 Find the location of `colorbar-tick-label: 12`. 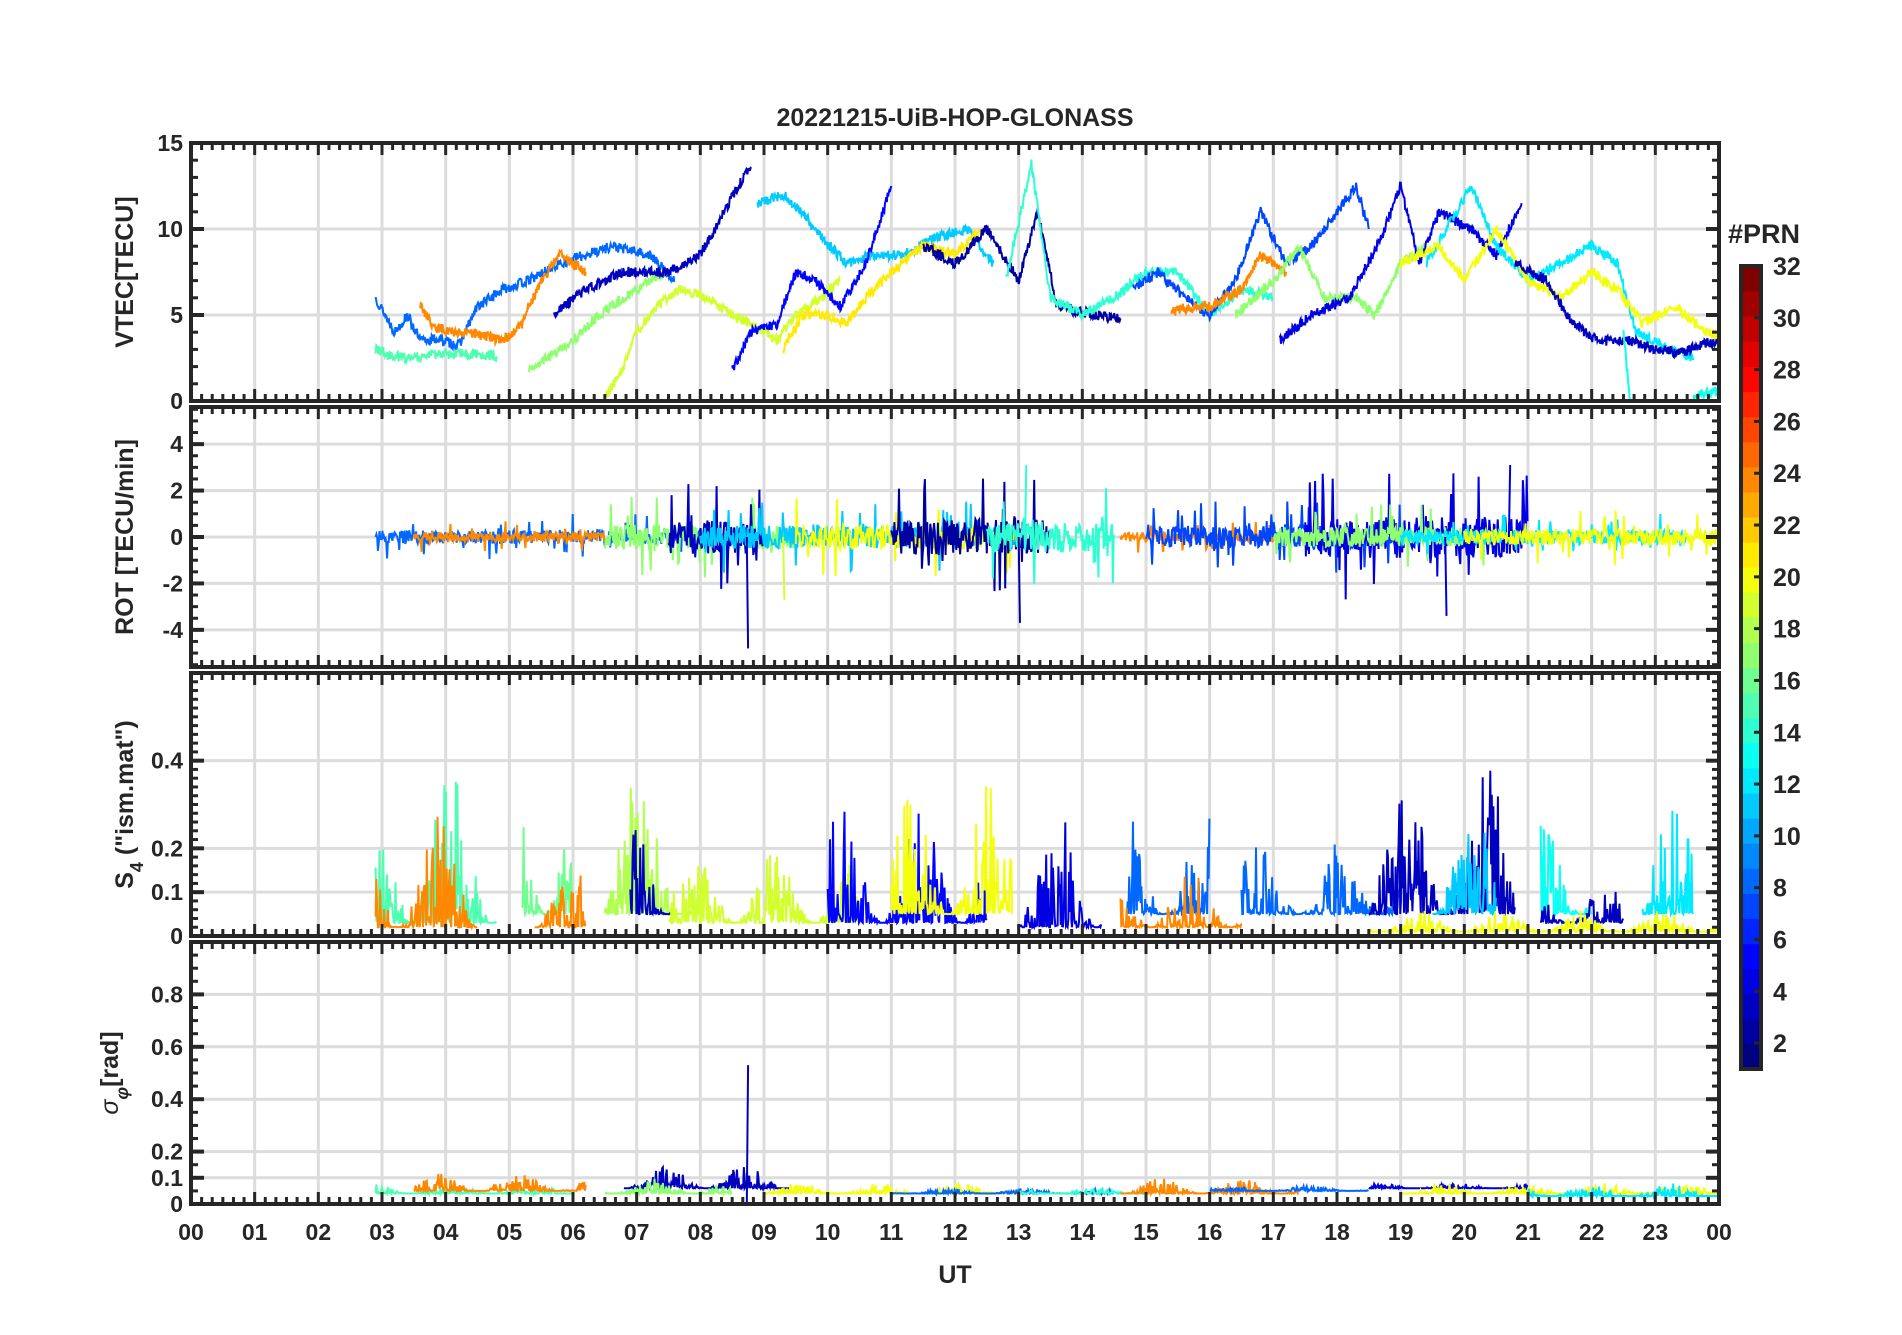

colorbar-tick-label: 12 is located at coordinates (1787, 785).